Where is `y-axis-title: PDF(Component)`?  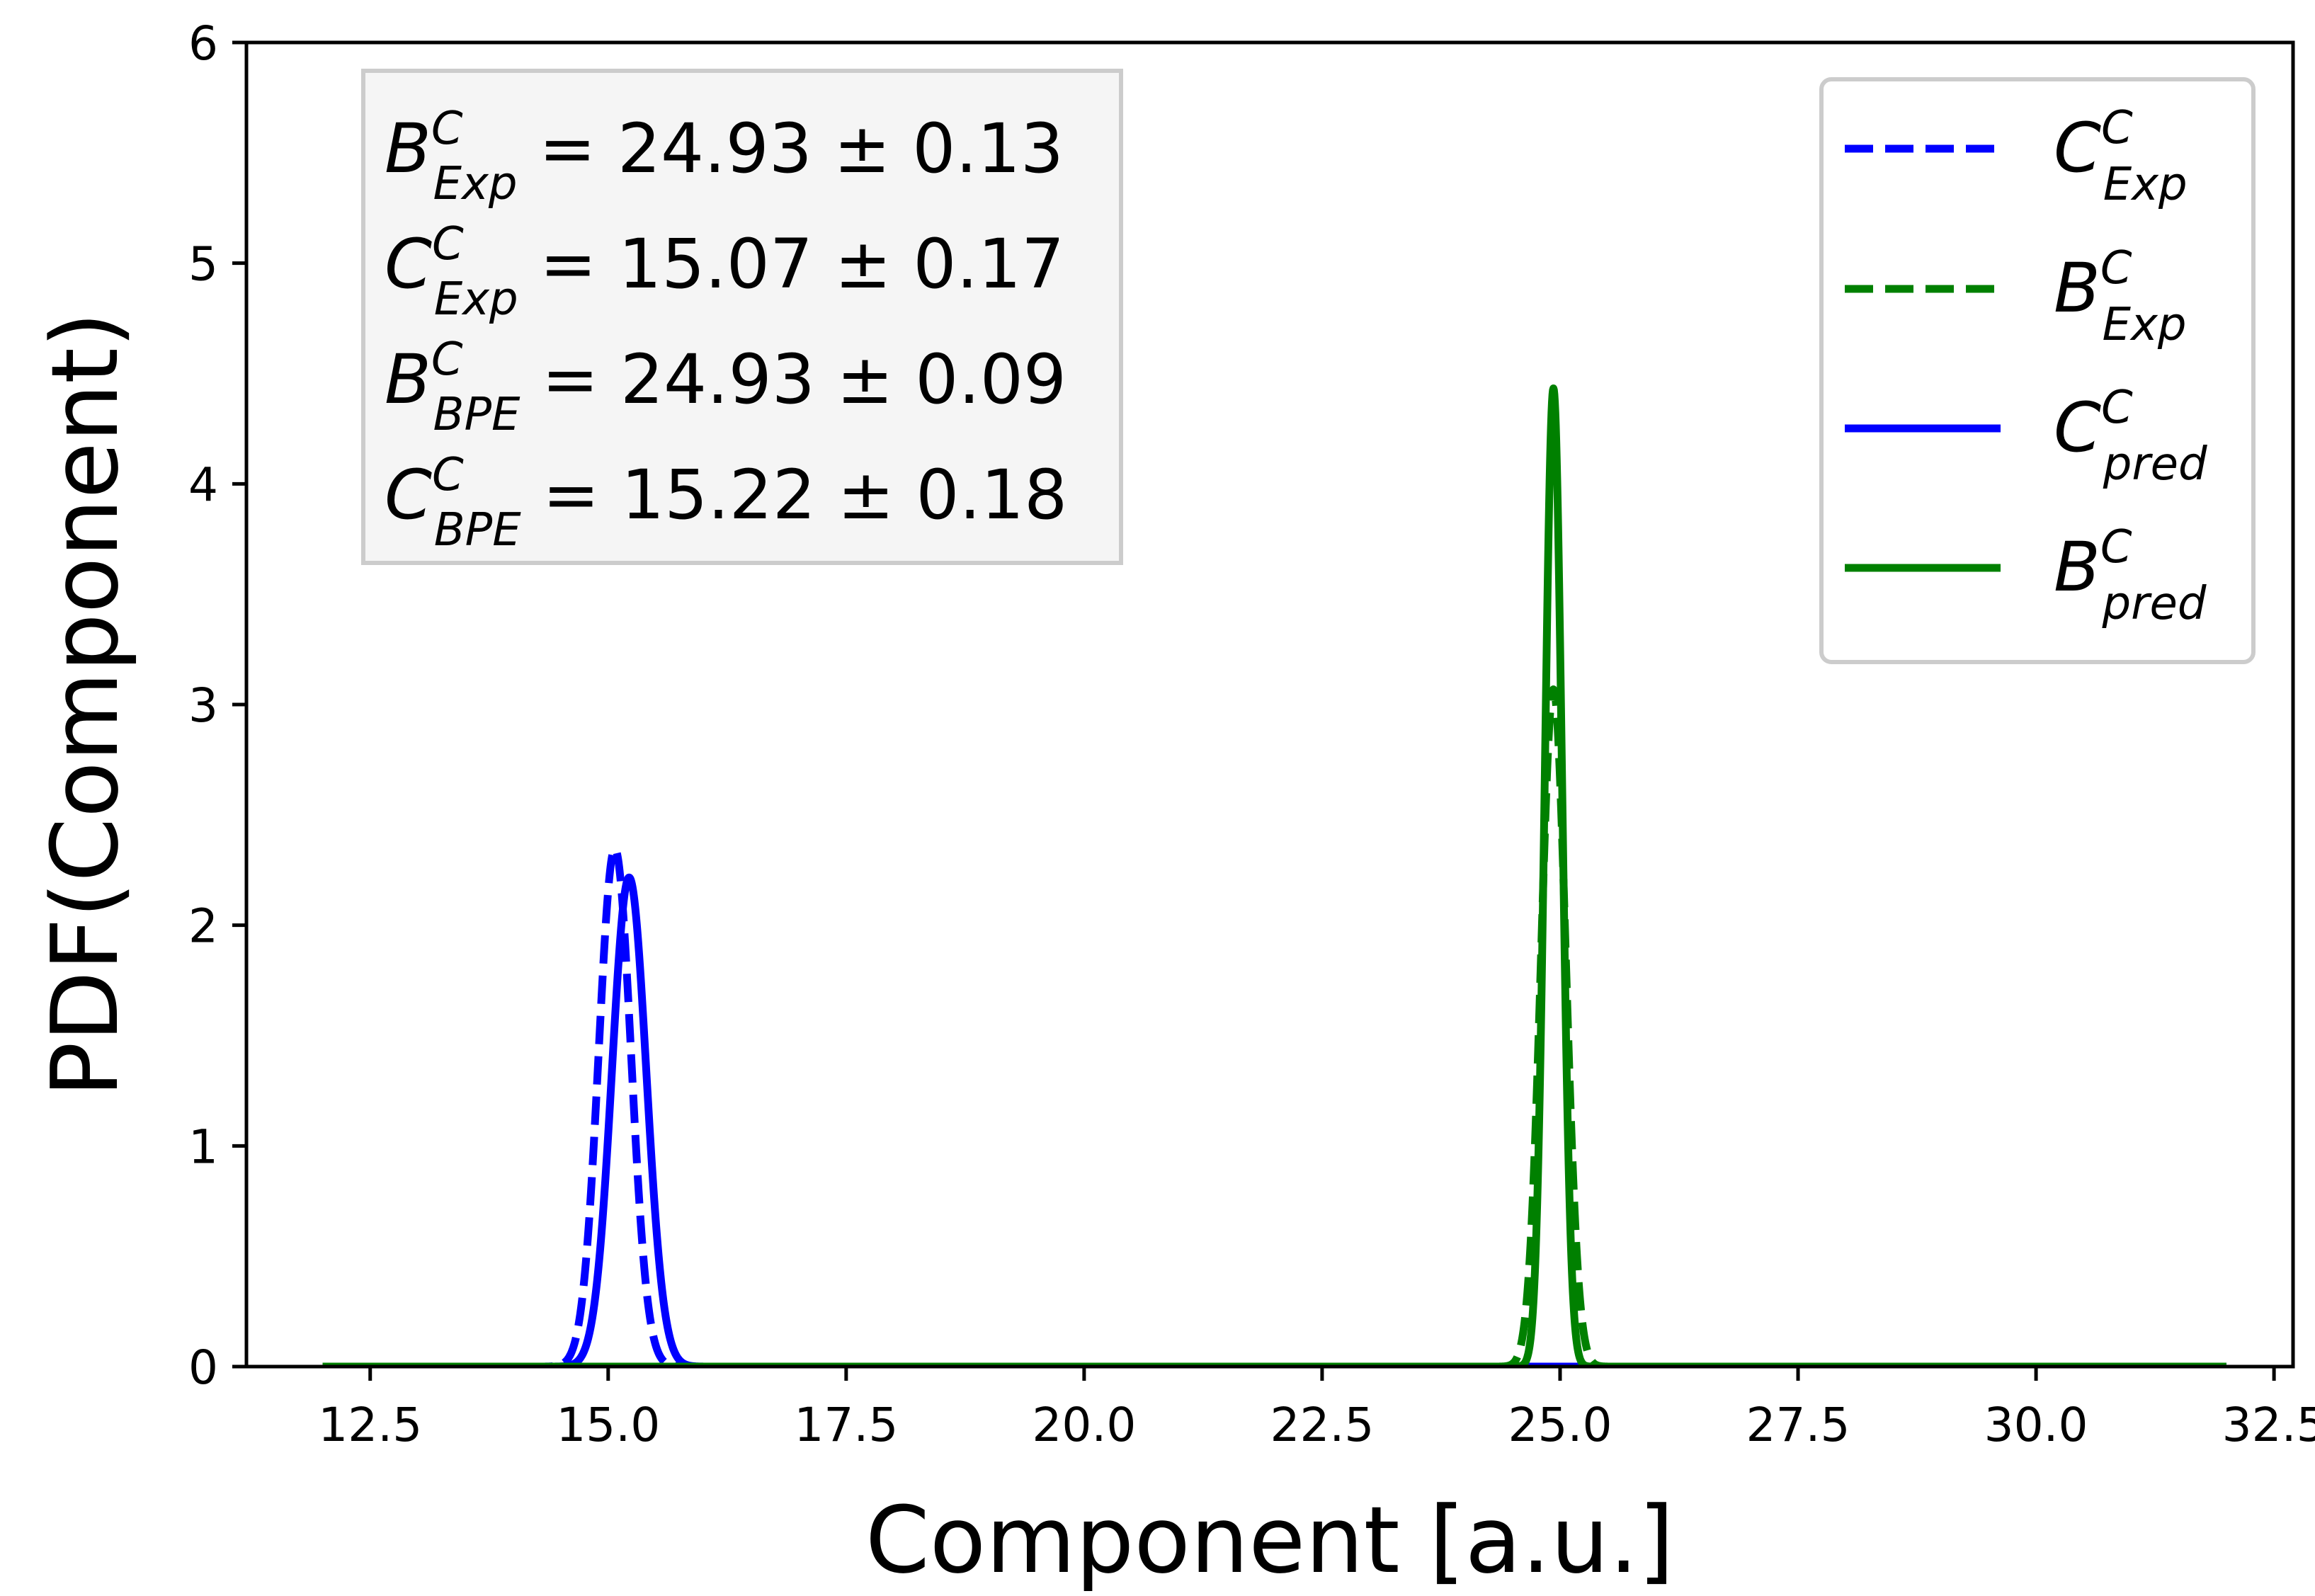 y-axis-title: PDF(Component) is located at coordinates (85, 704).